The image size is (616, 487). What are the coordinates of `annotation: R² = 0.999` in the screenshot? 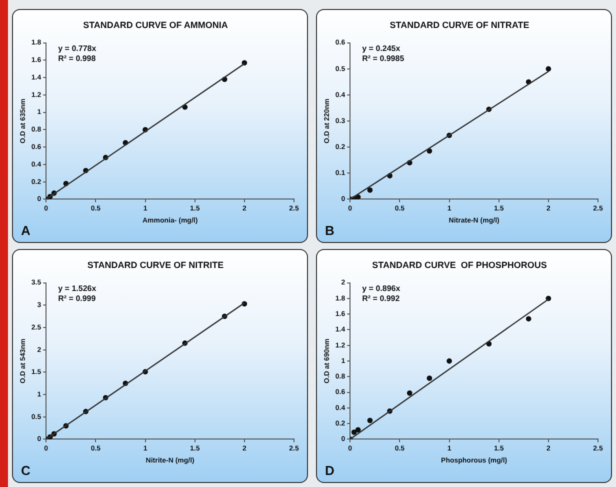 It's located at (77, 299).